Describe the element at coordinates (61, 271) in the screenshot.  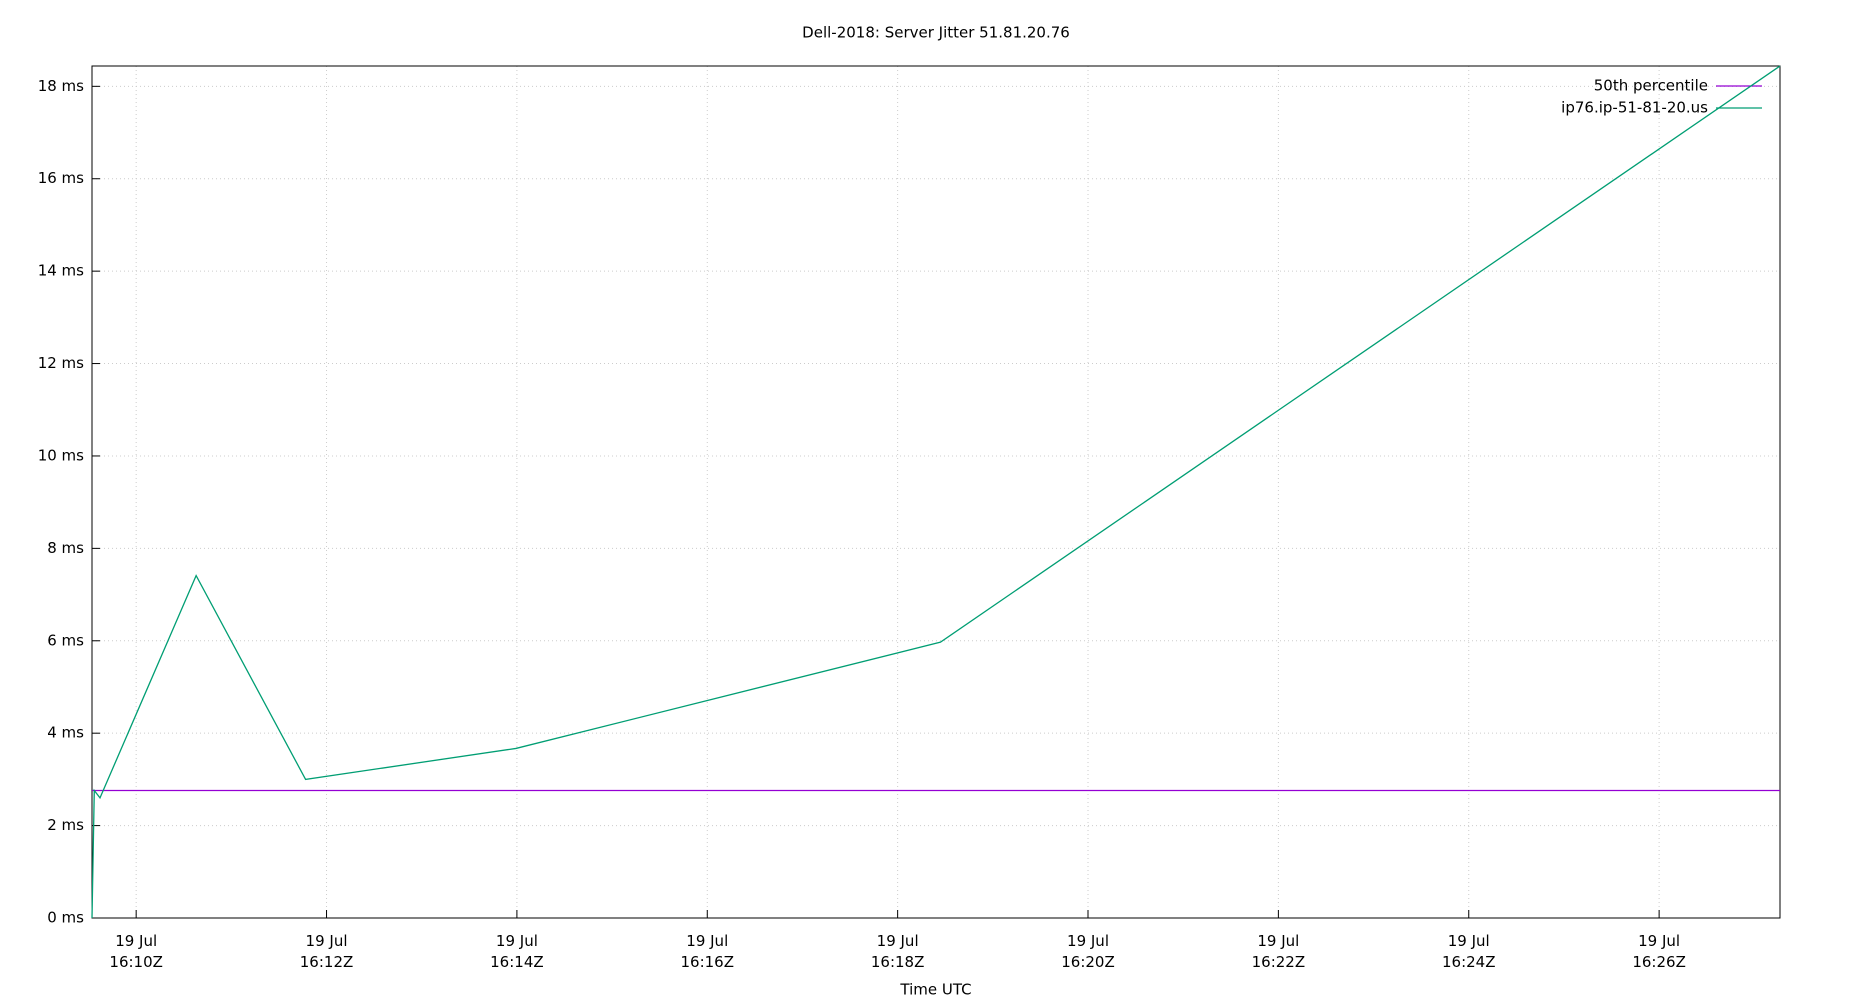
I see `y-tick-label: 14 ms` at that location.